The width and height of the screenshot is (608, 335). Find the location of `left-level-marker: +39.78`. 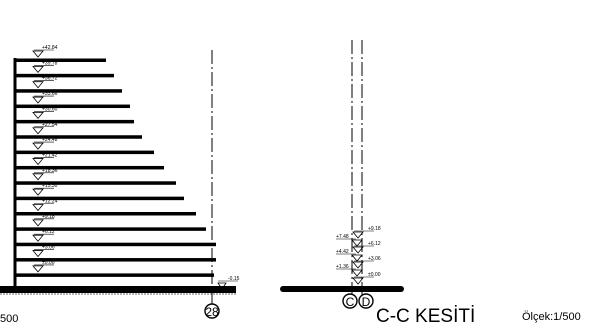

left-level-marker: +39.78 is located at coordinates (45, 66).